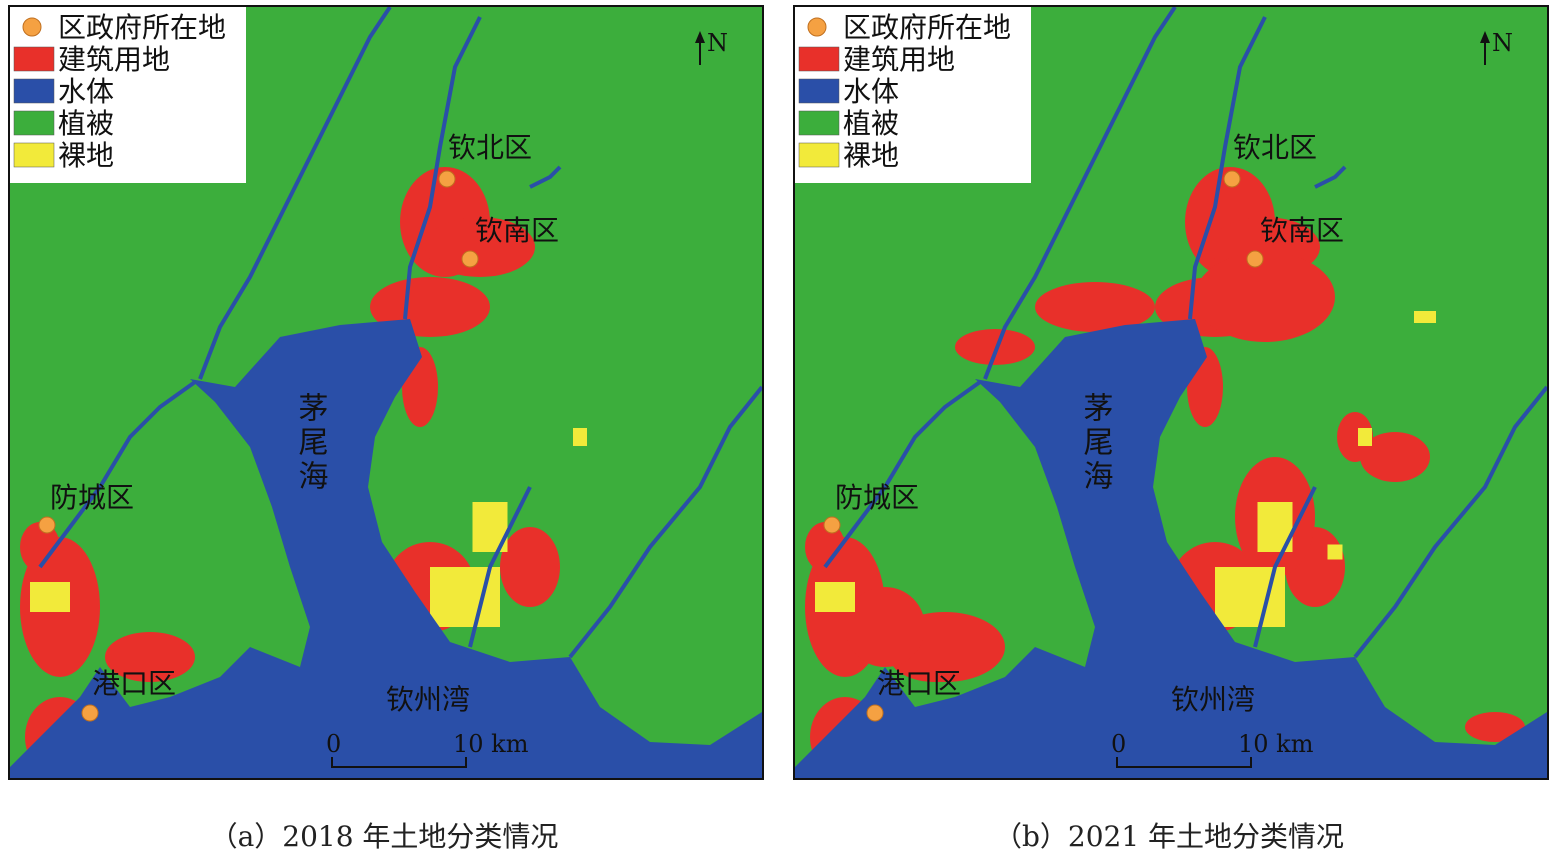  I want to click on caption: （a）2018 年土地分类情况, so click(384, 836).